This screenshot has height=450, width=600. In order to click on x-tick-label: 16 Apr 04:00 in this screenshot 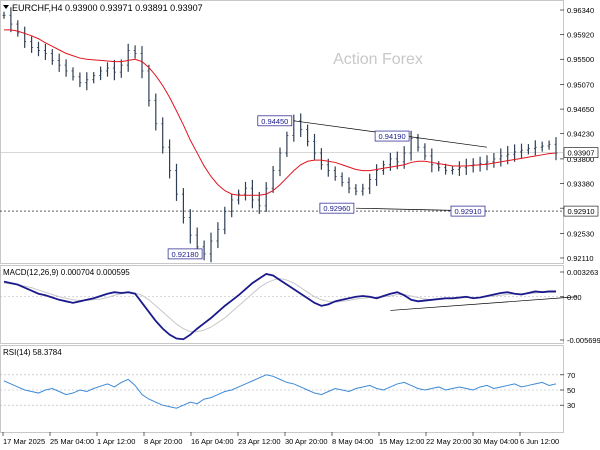, I will do `click(212, 441)`.